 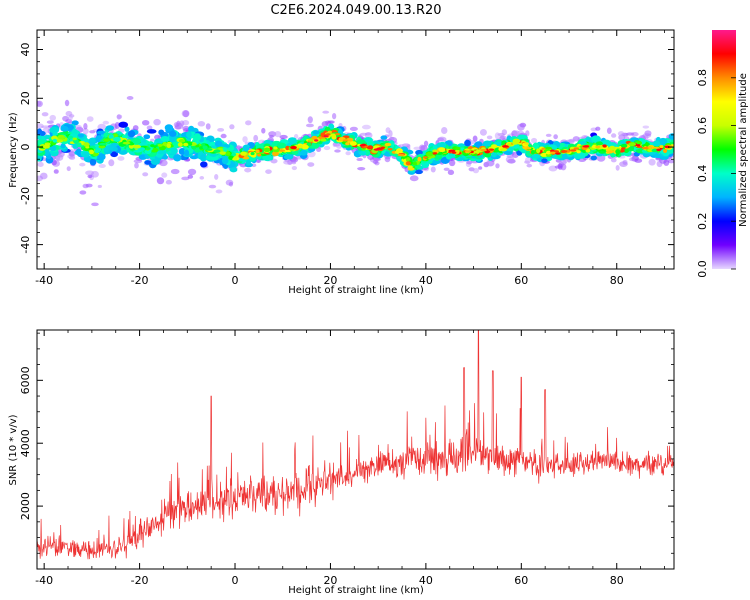 What do you see at coordinates (521, 580) in the screenshot?
I see `x-tick-label: 60` at bounding box center [521, 580].